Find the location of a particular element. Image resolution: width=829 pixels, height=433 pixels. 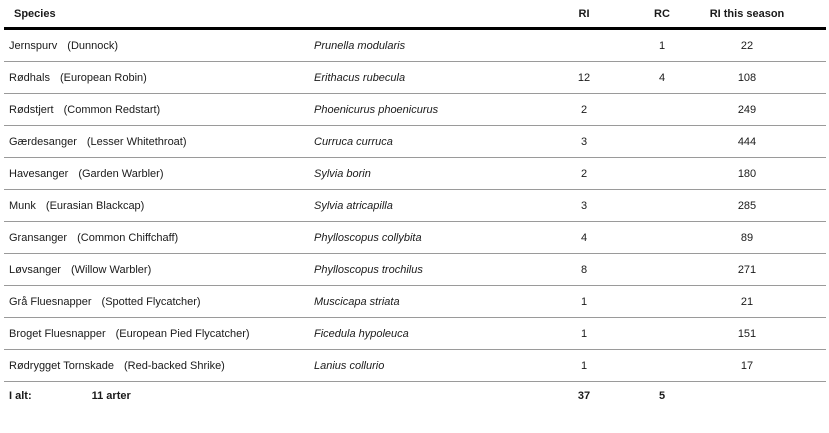

ri-season-value: 17 is located at coordinates (763, 365).